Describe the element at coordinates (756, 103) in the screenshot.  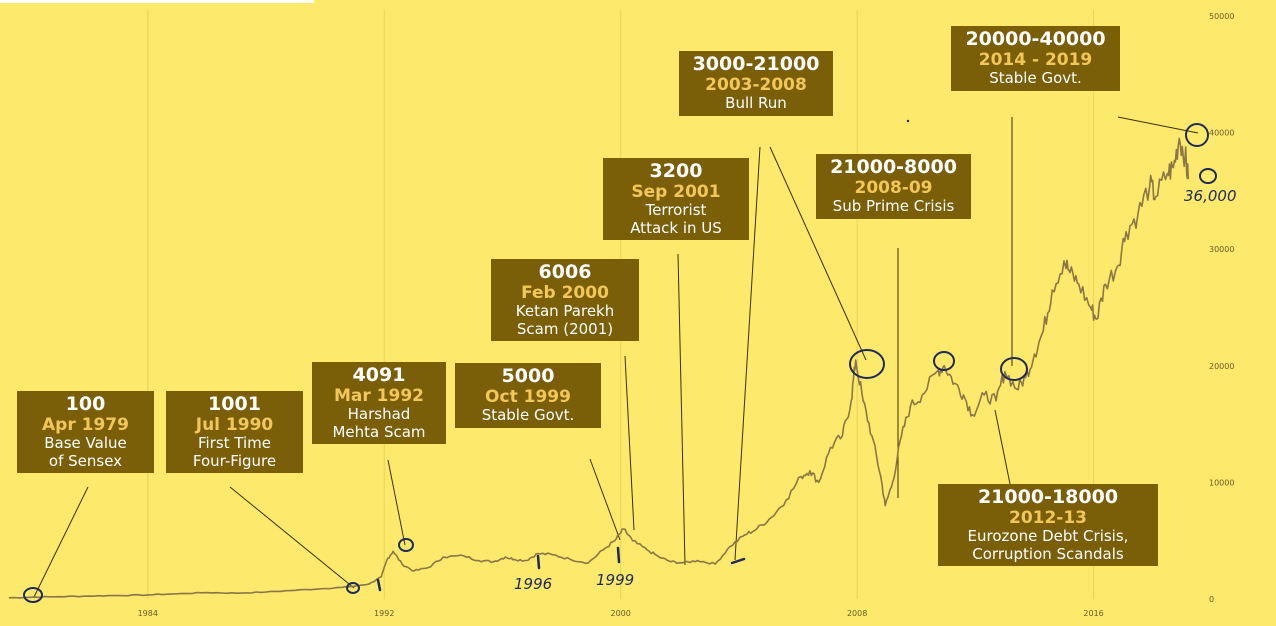
I see `annotation-text: Bull Run` at that location.